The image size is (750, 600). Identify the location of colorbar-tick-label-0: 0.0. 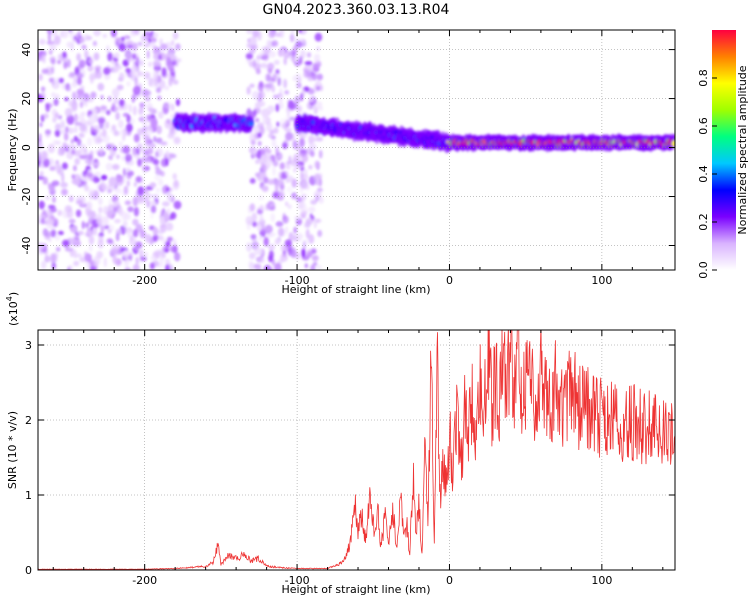
(703, 270).